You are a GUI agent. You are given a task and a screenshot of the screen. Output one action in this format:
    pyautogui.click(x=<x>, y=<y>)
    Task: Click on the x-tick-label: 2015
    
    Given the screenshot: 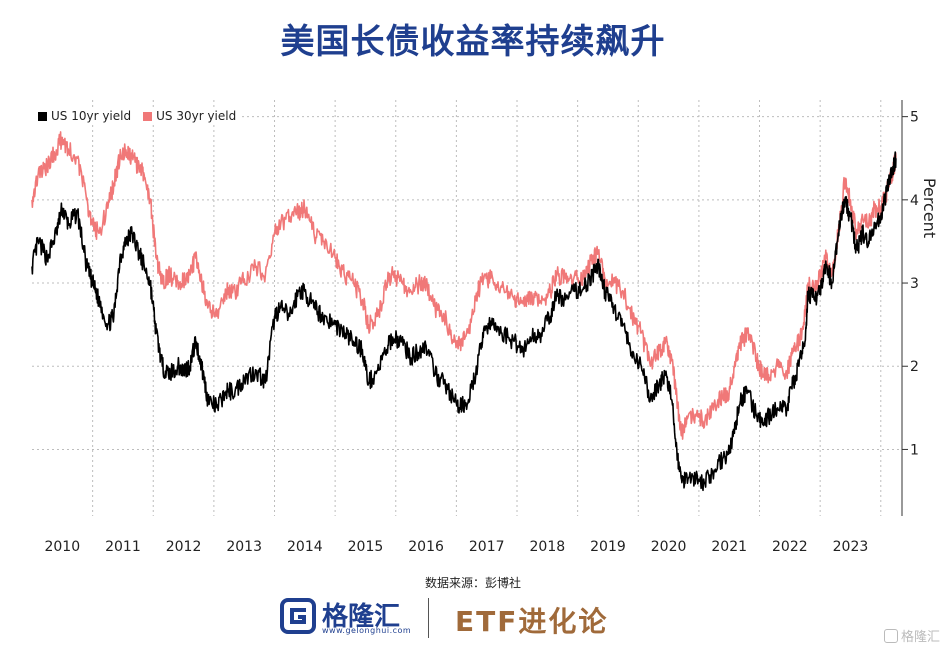 What is the action you would take?
    pyautogui.click(x=366, y=547)
    